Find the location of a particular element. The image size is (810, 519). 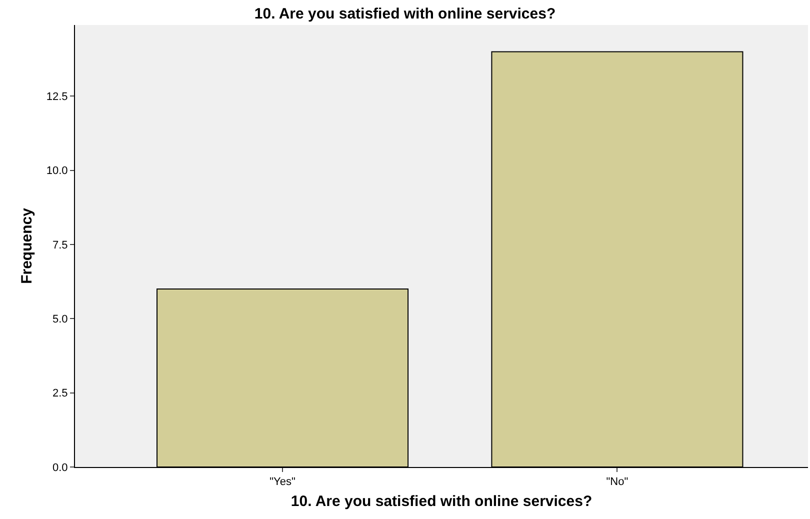

y-axis-title: Frequency is located at coordinates (27, 245).